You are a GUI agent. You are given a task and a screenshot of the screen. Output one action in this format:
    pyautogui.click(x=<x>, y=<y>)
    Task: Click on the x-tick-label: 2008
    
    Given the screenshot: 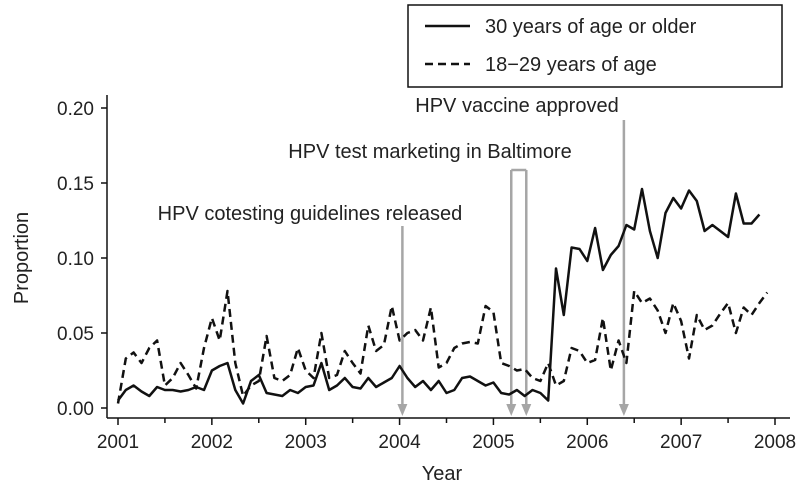 What is the action you would take?
    pyautogui.click(x=775, y=442)
    